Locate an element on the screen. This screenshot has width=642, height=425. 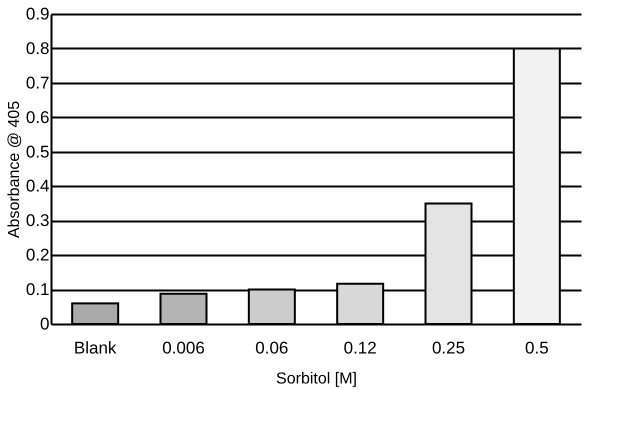
y-tick-label: 0.8 is located at coordinates (38, 48).